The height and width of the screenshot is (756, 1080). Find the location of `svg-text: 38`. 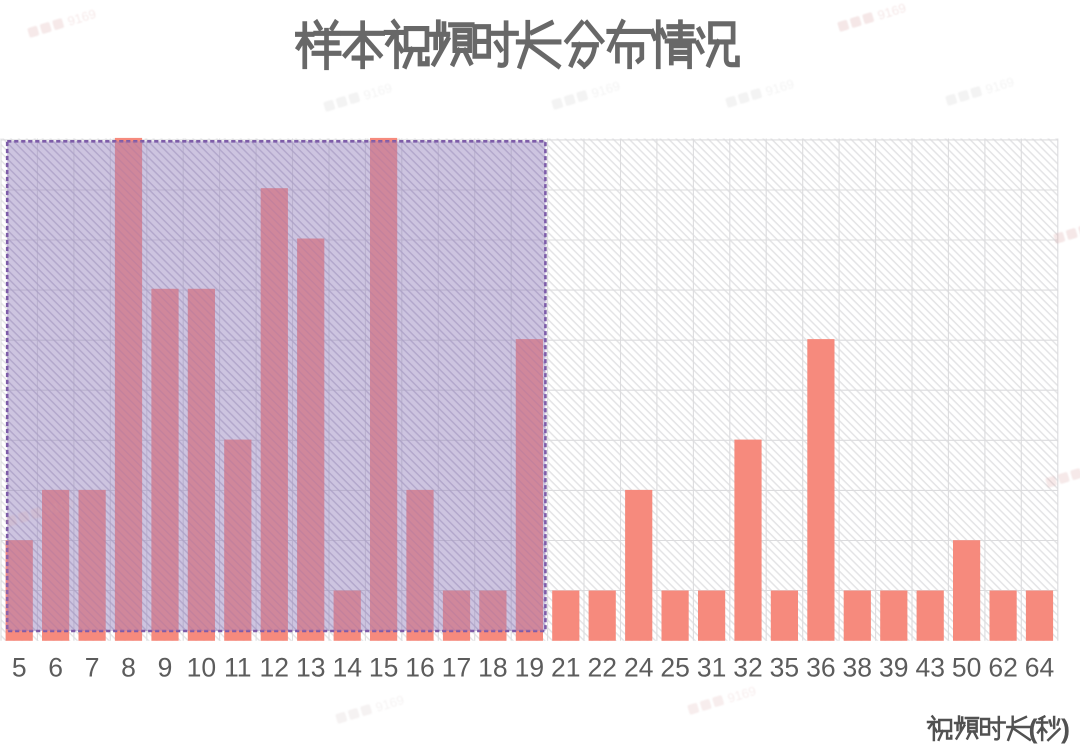

svg-text: 38 is located at coordinates (857, 667).